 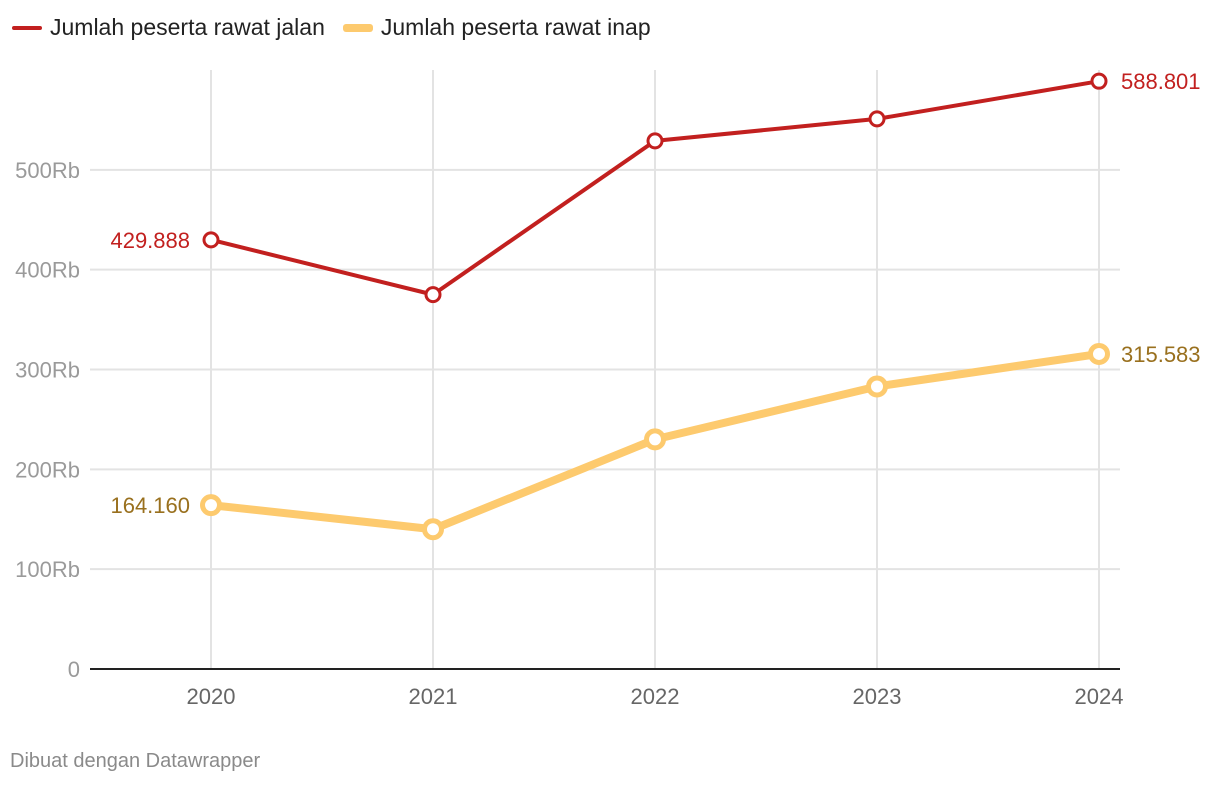 I want to click on x-tick-label: 2023, so click(x=877, y=696).